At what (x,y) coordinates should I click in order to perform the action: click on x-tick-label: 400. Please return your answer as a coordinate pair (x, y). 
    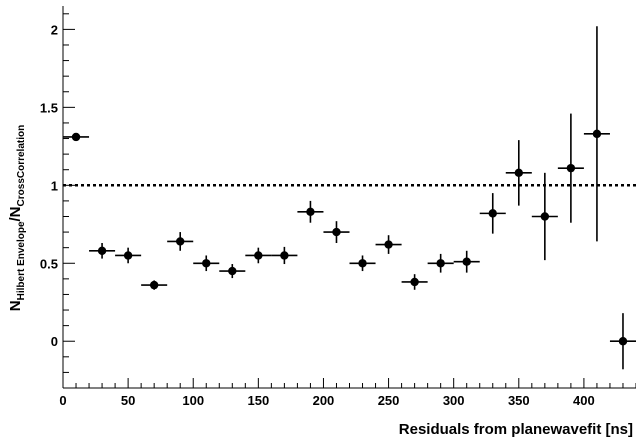
    Looking at the image, I should click on (584, 400).